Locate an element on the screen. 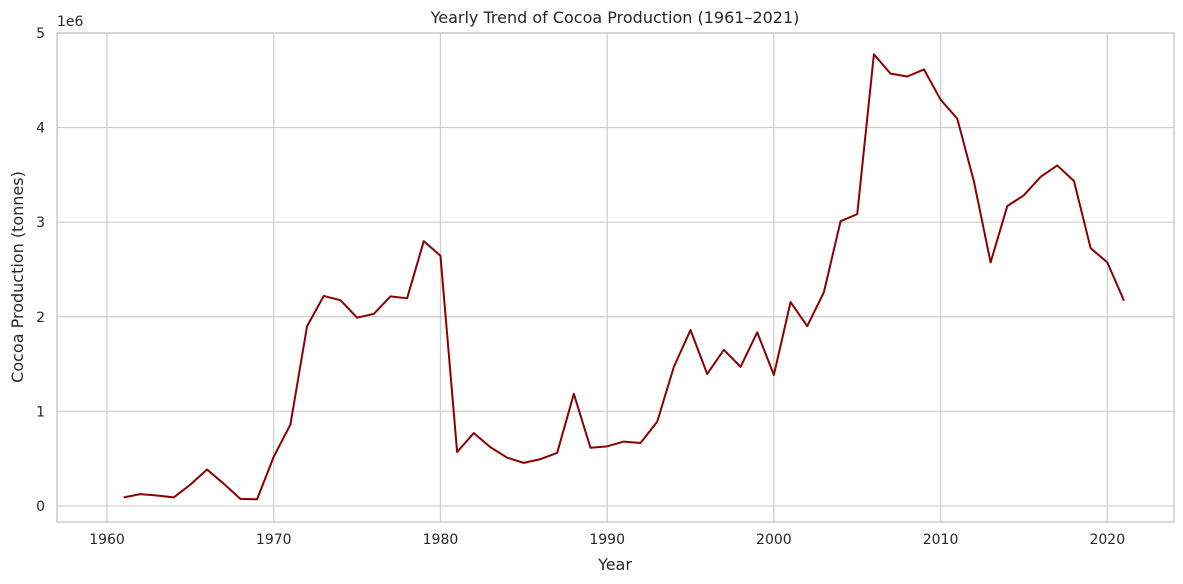 This screenshot has width=1183, height=584. x-tick-label: 2000 is located at coordinates (774, 540).